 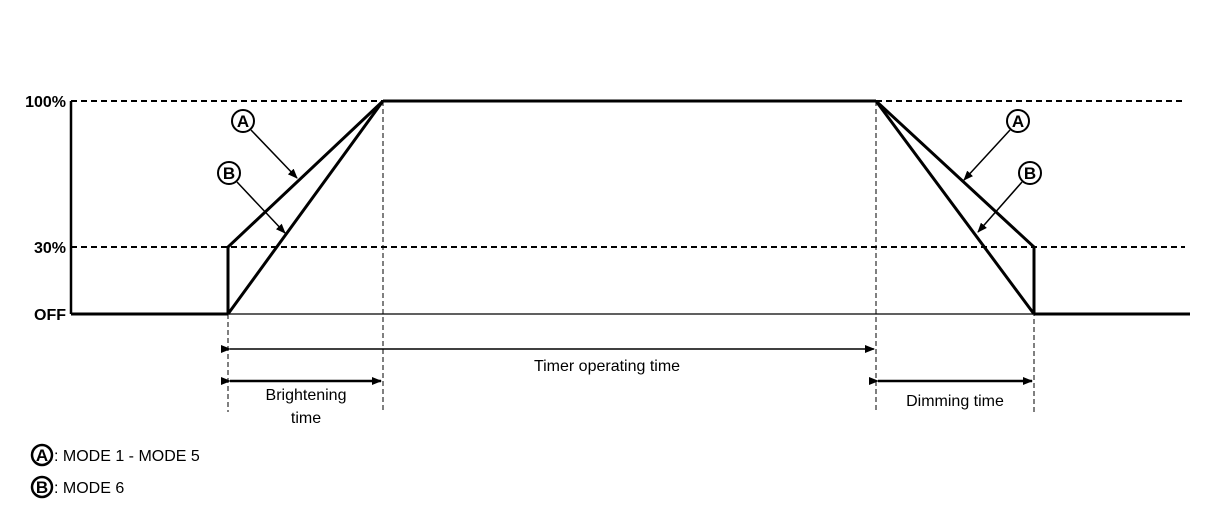 I want to click on legend-item-a: A : MODE 1 - MODE 5, so click(x=115, y=455).